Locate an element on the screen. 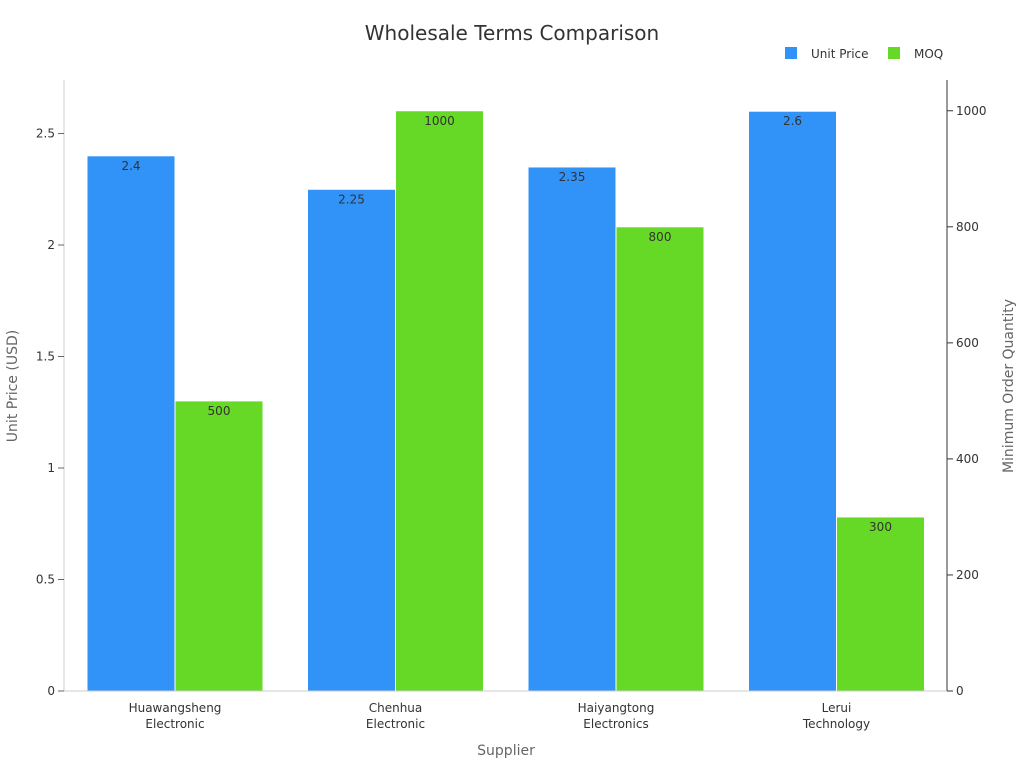  bar-value-label: 800 is located at coordinates (660, 237).